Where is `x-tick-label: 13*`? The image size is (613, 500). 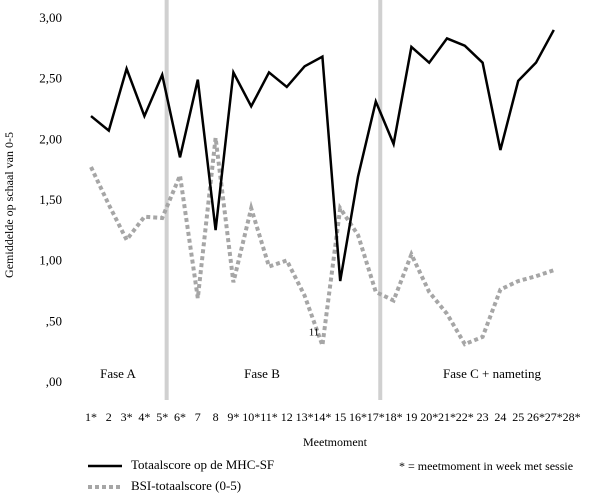
x-tick-label: 13* is located at coordinates (305, 417).